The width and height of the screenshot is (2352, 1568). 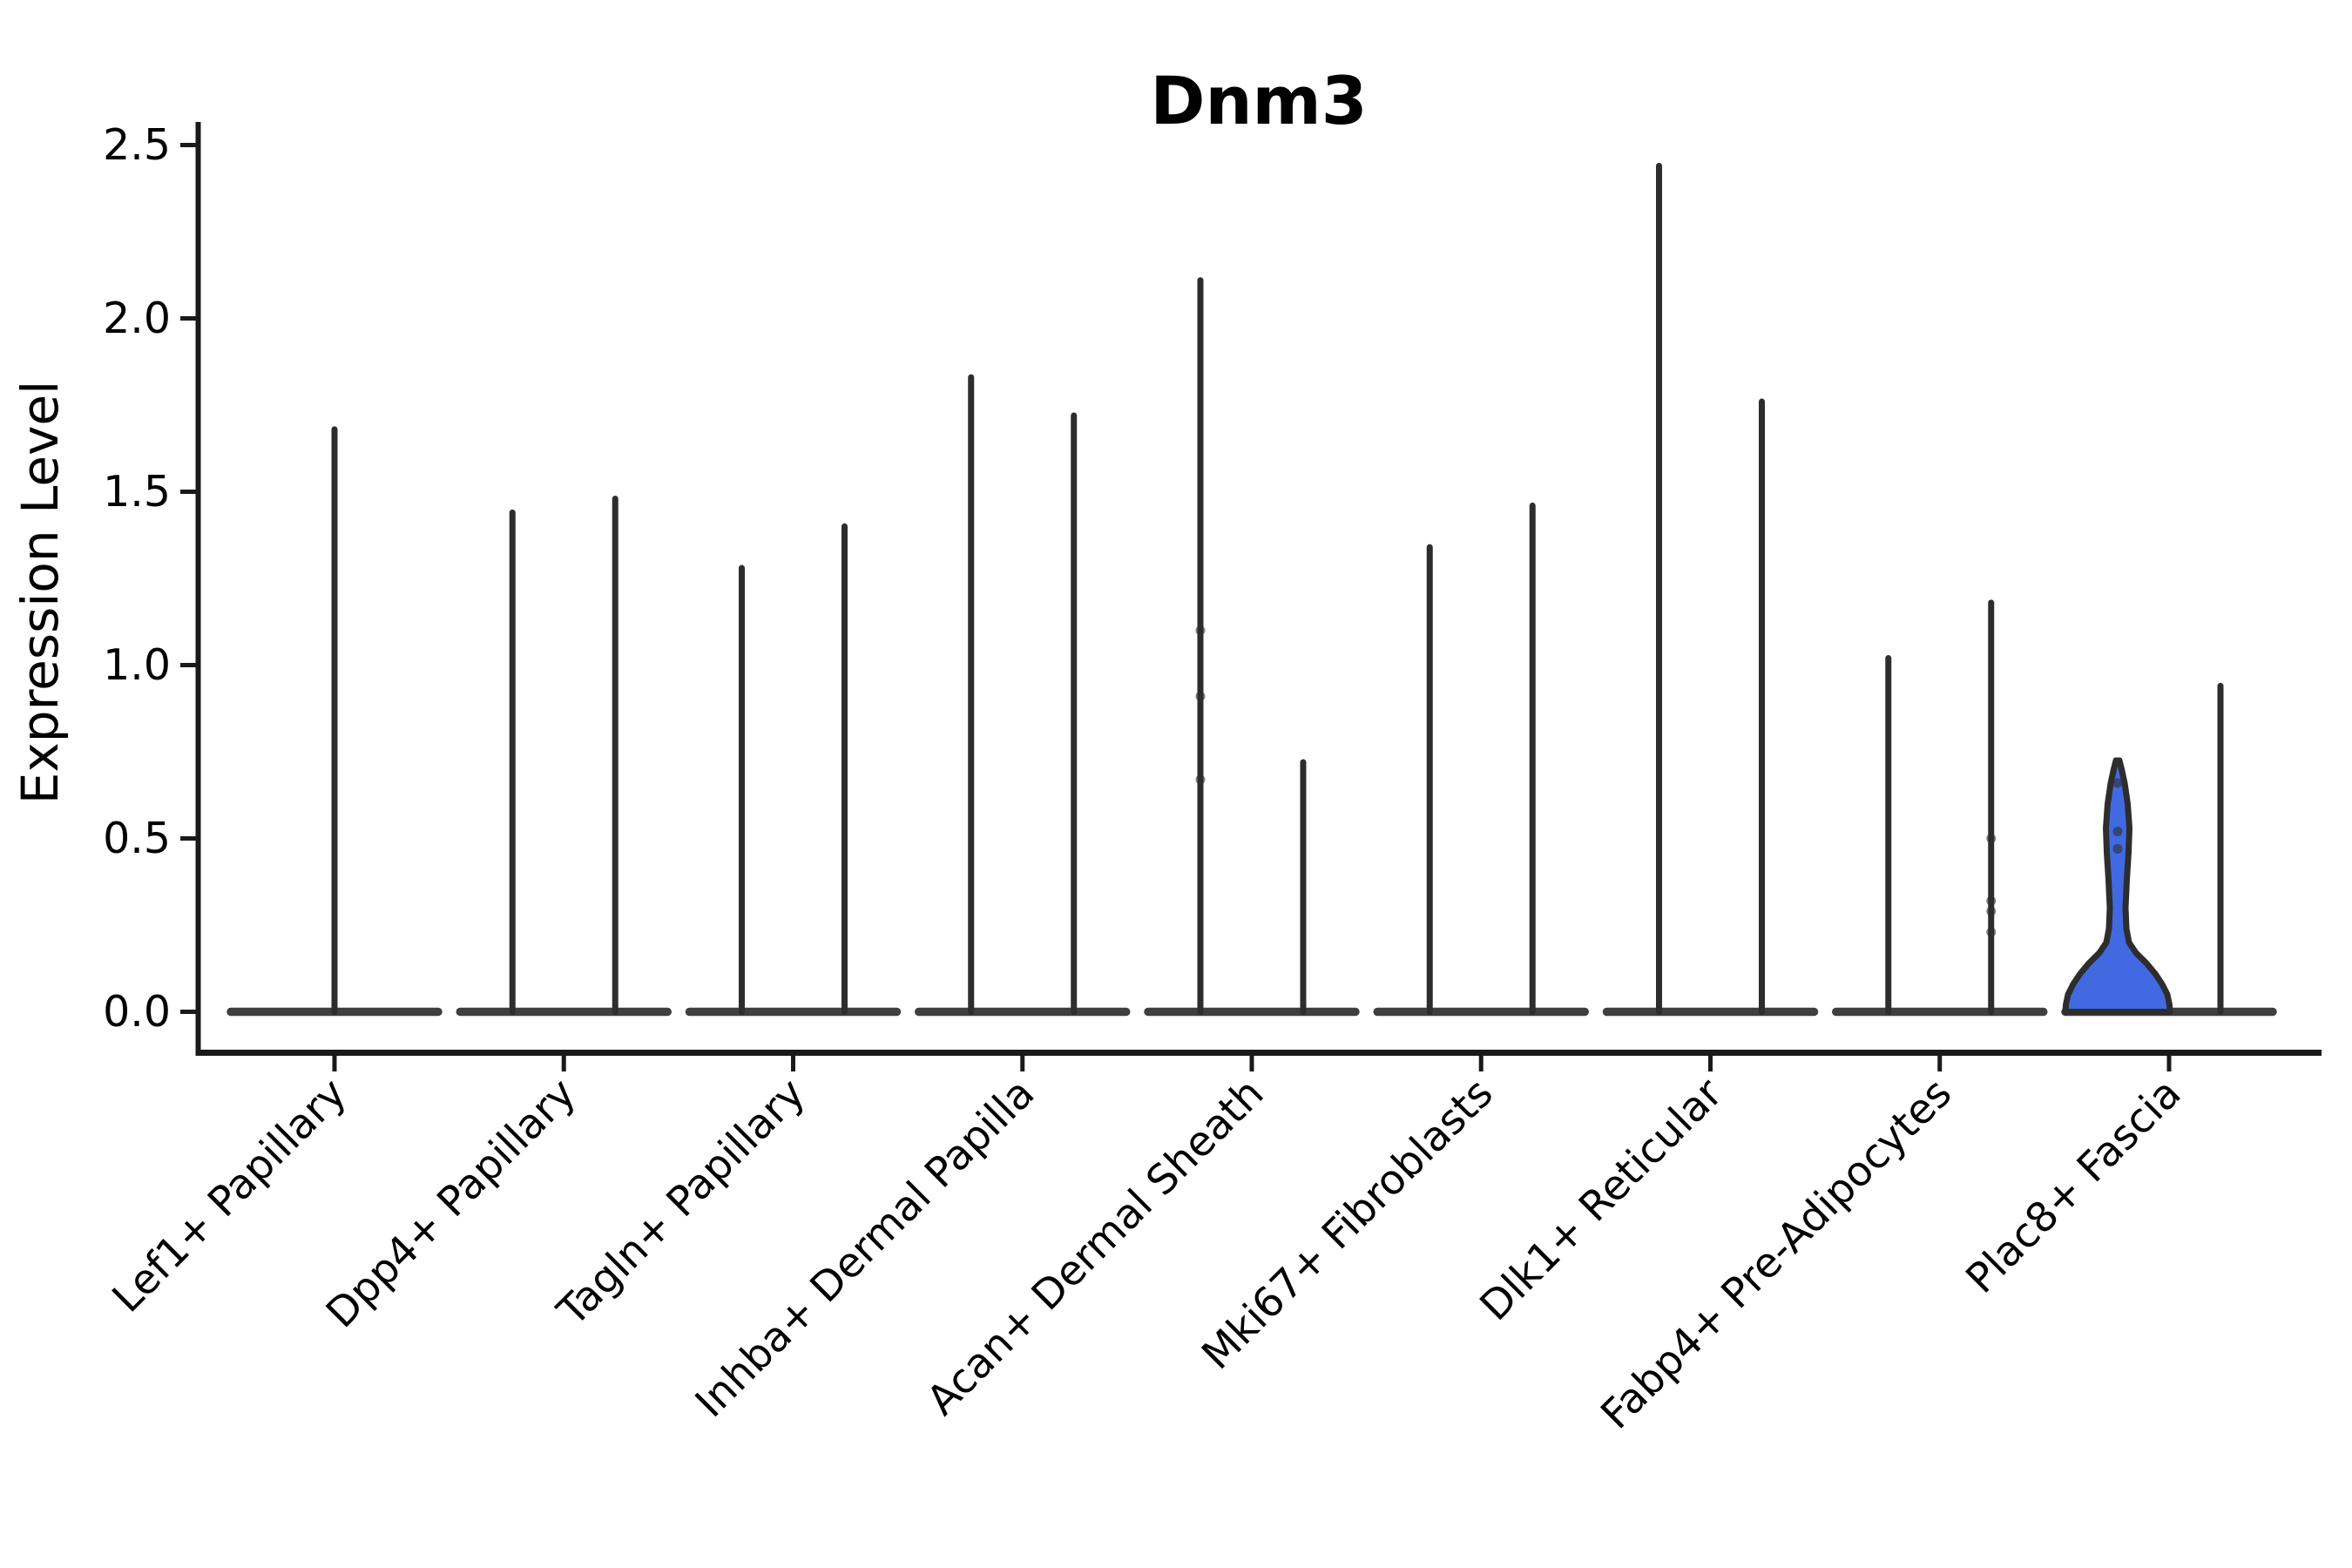 What do you see at coordinates (137, 492) in the screenshot?
I see `y-tick-label: 1.5` at bounding box center [137, 492].